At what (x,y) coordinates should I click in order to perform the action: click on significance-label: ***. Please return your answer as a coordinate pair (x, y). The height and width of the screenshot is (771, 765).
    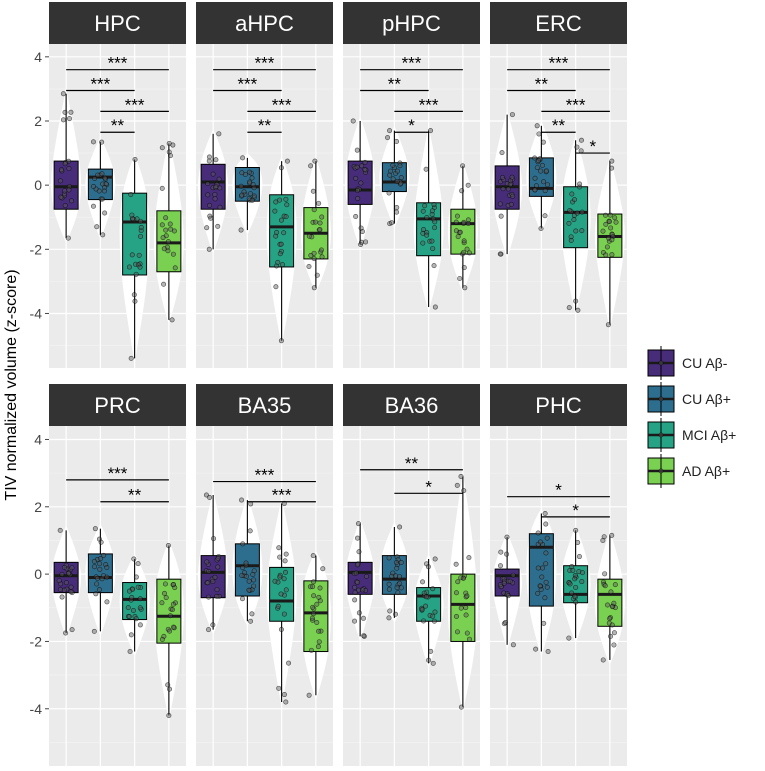
    Looking at the image, I should click on (412, 63).